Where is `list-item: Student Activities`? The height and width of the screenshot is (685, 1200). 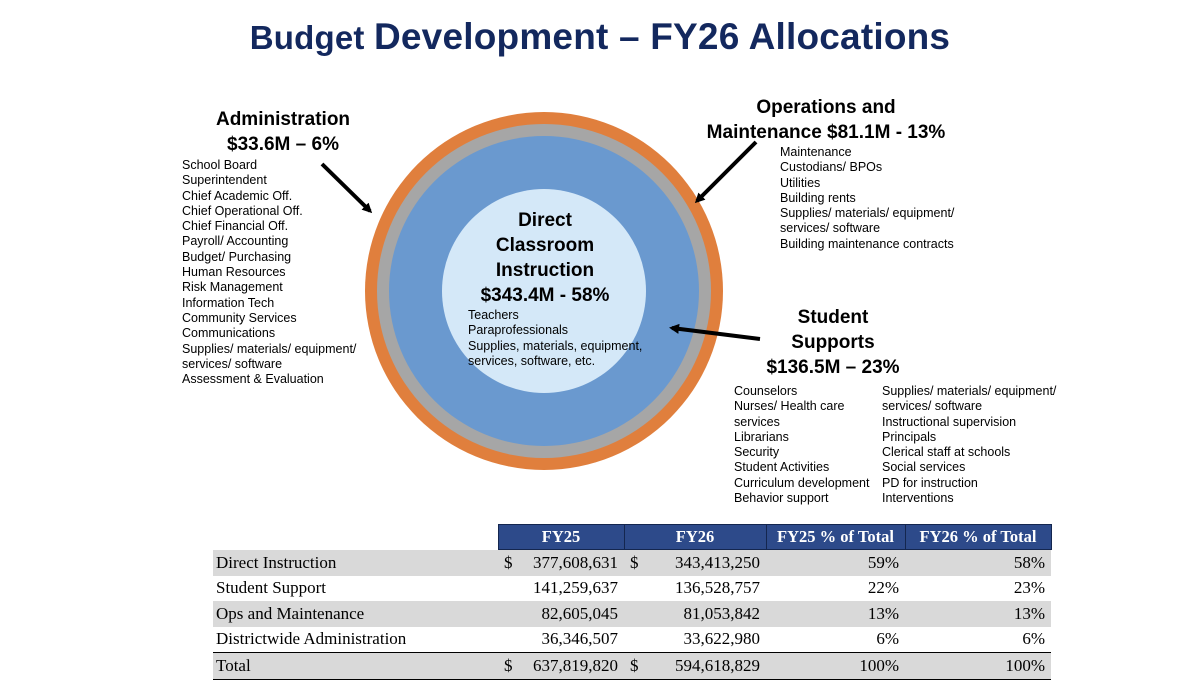 list-item: Student Activities is located at coordinates (782, 467).